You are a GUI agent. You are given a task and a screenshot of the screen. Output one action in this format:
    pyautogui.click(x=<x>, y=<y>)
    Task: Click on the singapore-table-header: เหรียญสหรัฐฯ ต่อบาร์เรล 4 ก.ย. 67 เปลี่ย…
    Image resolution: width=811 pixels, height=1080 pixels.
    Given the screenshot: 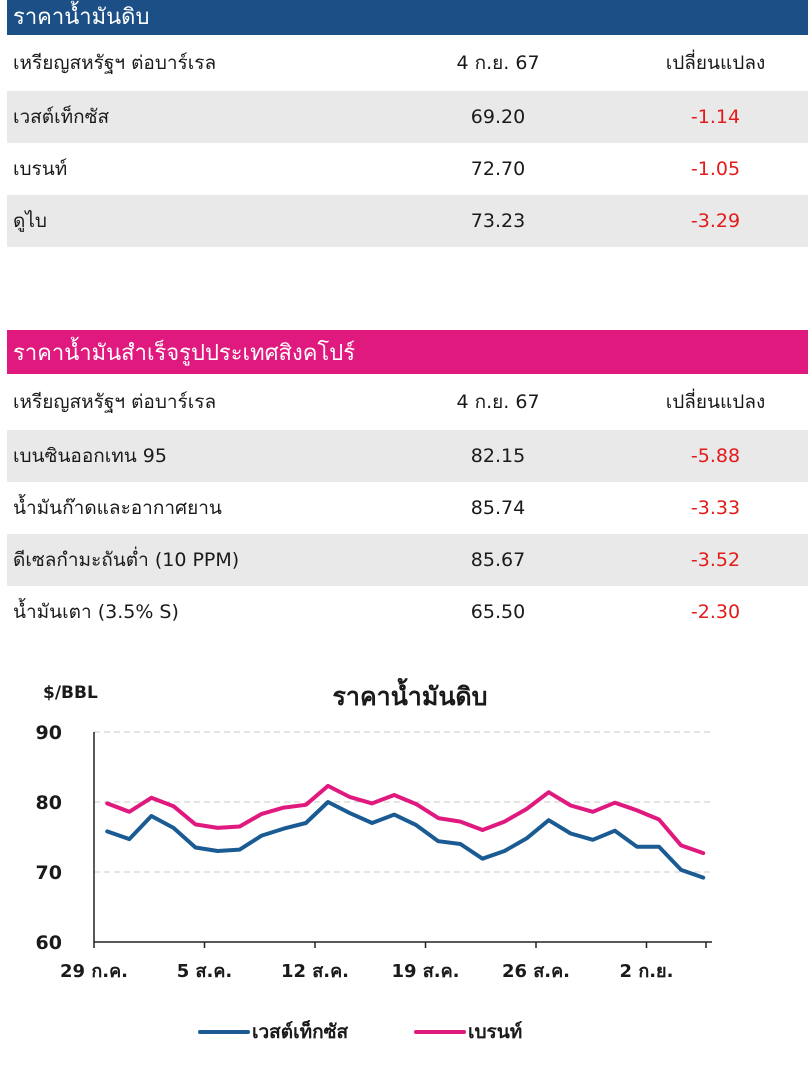 What is the action you would take?
    pyautogui.click(x=407, y=402)
    